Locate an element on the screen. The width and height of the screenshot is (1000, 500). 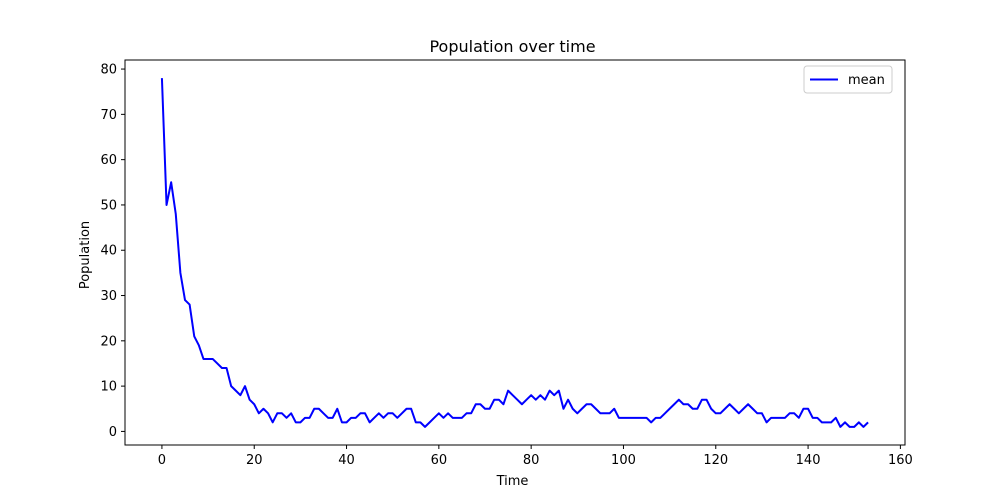
y-tick-label: 20 is located at coordinates (108, 341).